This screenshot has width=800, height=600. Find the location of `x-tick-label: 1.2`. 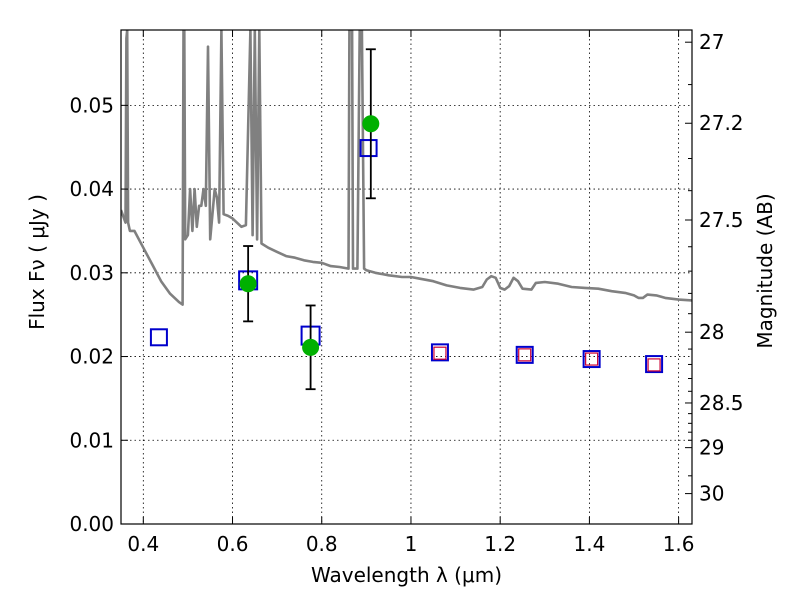

x-tick-label: 1.2 is located at coordinates (500, 544).